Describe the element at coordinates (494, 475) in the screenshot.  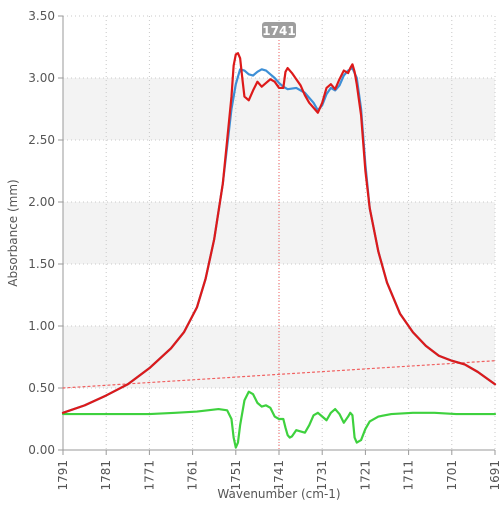
I see `x-tick-label: 1691` at that location.